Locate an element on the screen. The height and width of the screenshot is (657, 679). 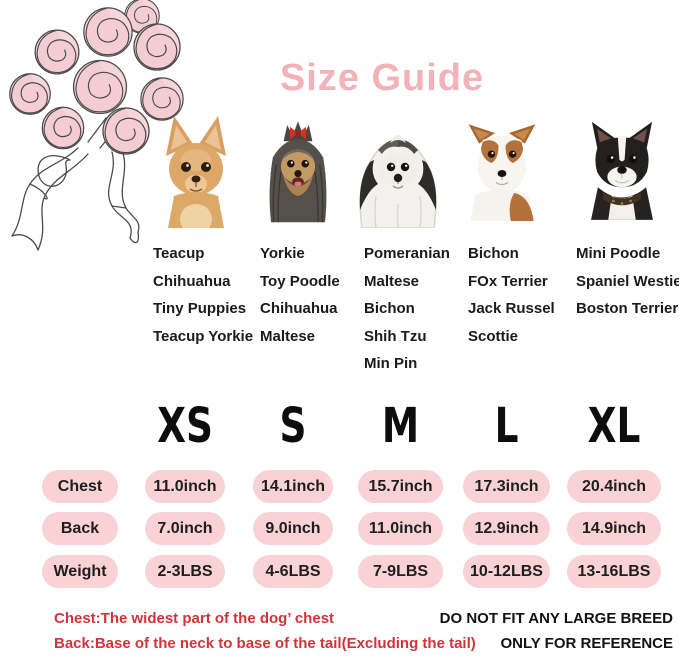
weight-value-xl: 13-16LBS is located at coordinates (614, 571).